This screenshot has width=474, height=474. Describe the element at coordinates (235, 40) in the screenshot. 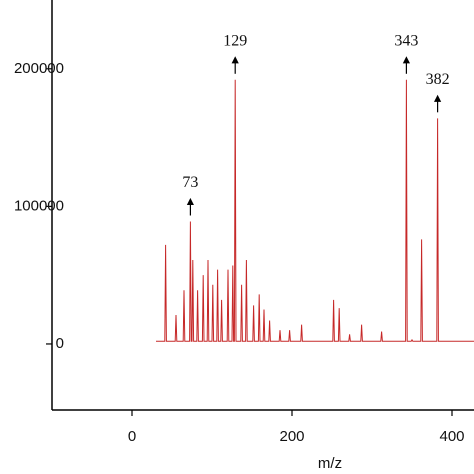

I see `annotation: 129` at that location.